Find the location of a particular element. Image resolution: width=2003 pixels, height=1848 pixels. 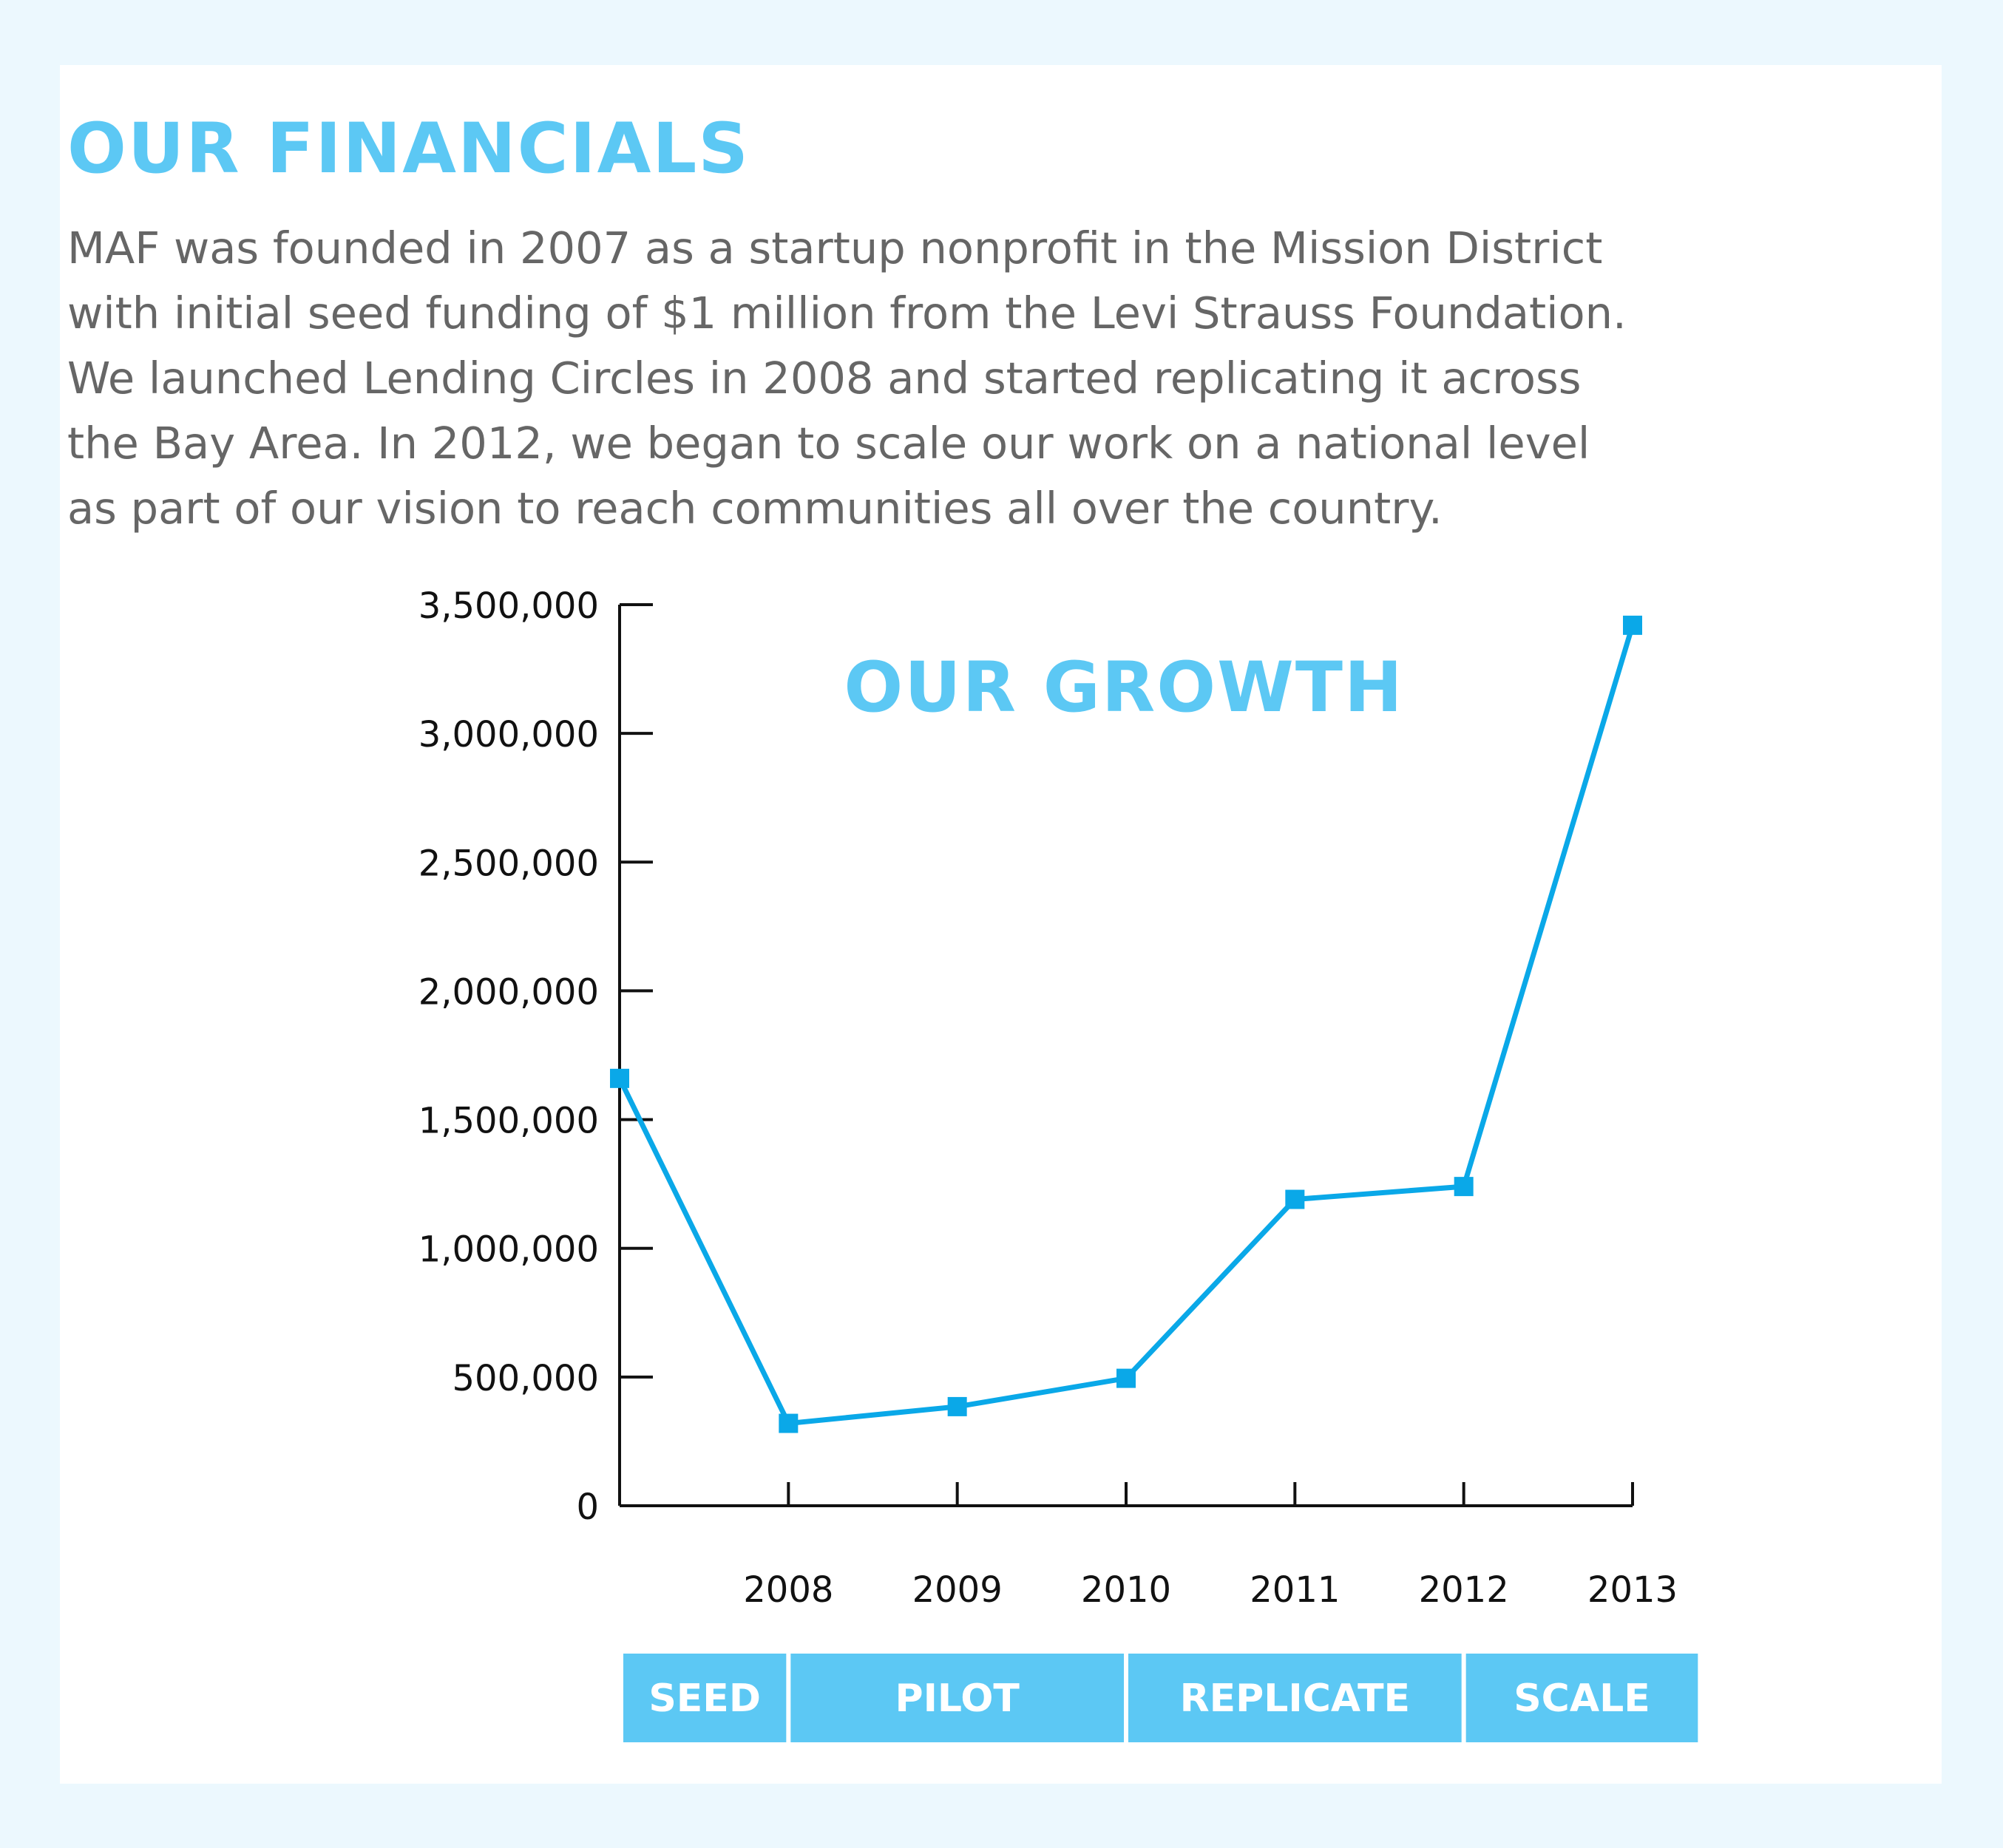

y-tick-label: 500,000 is located at coordinates (526, 1378).